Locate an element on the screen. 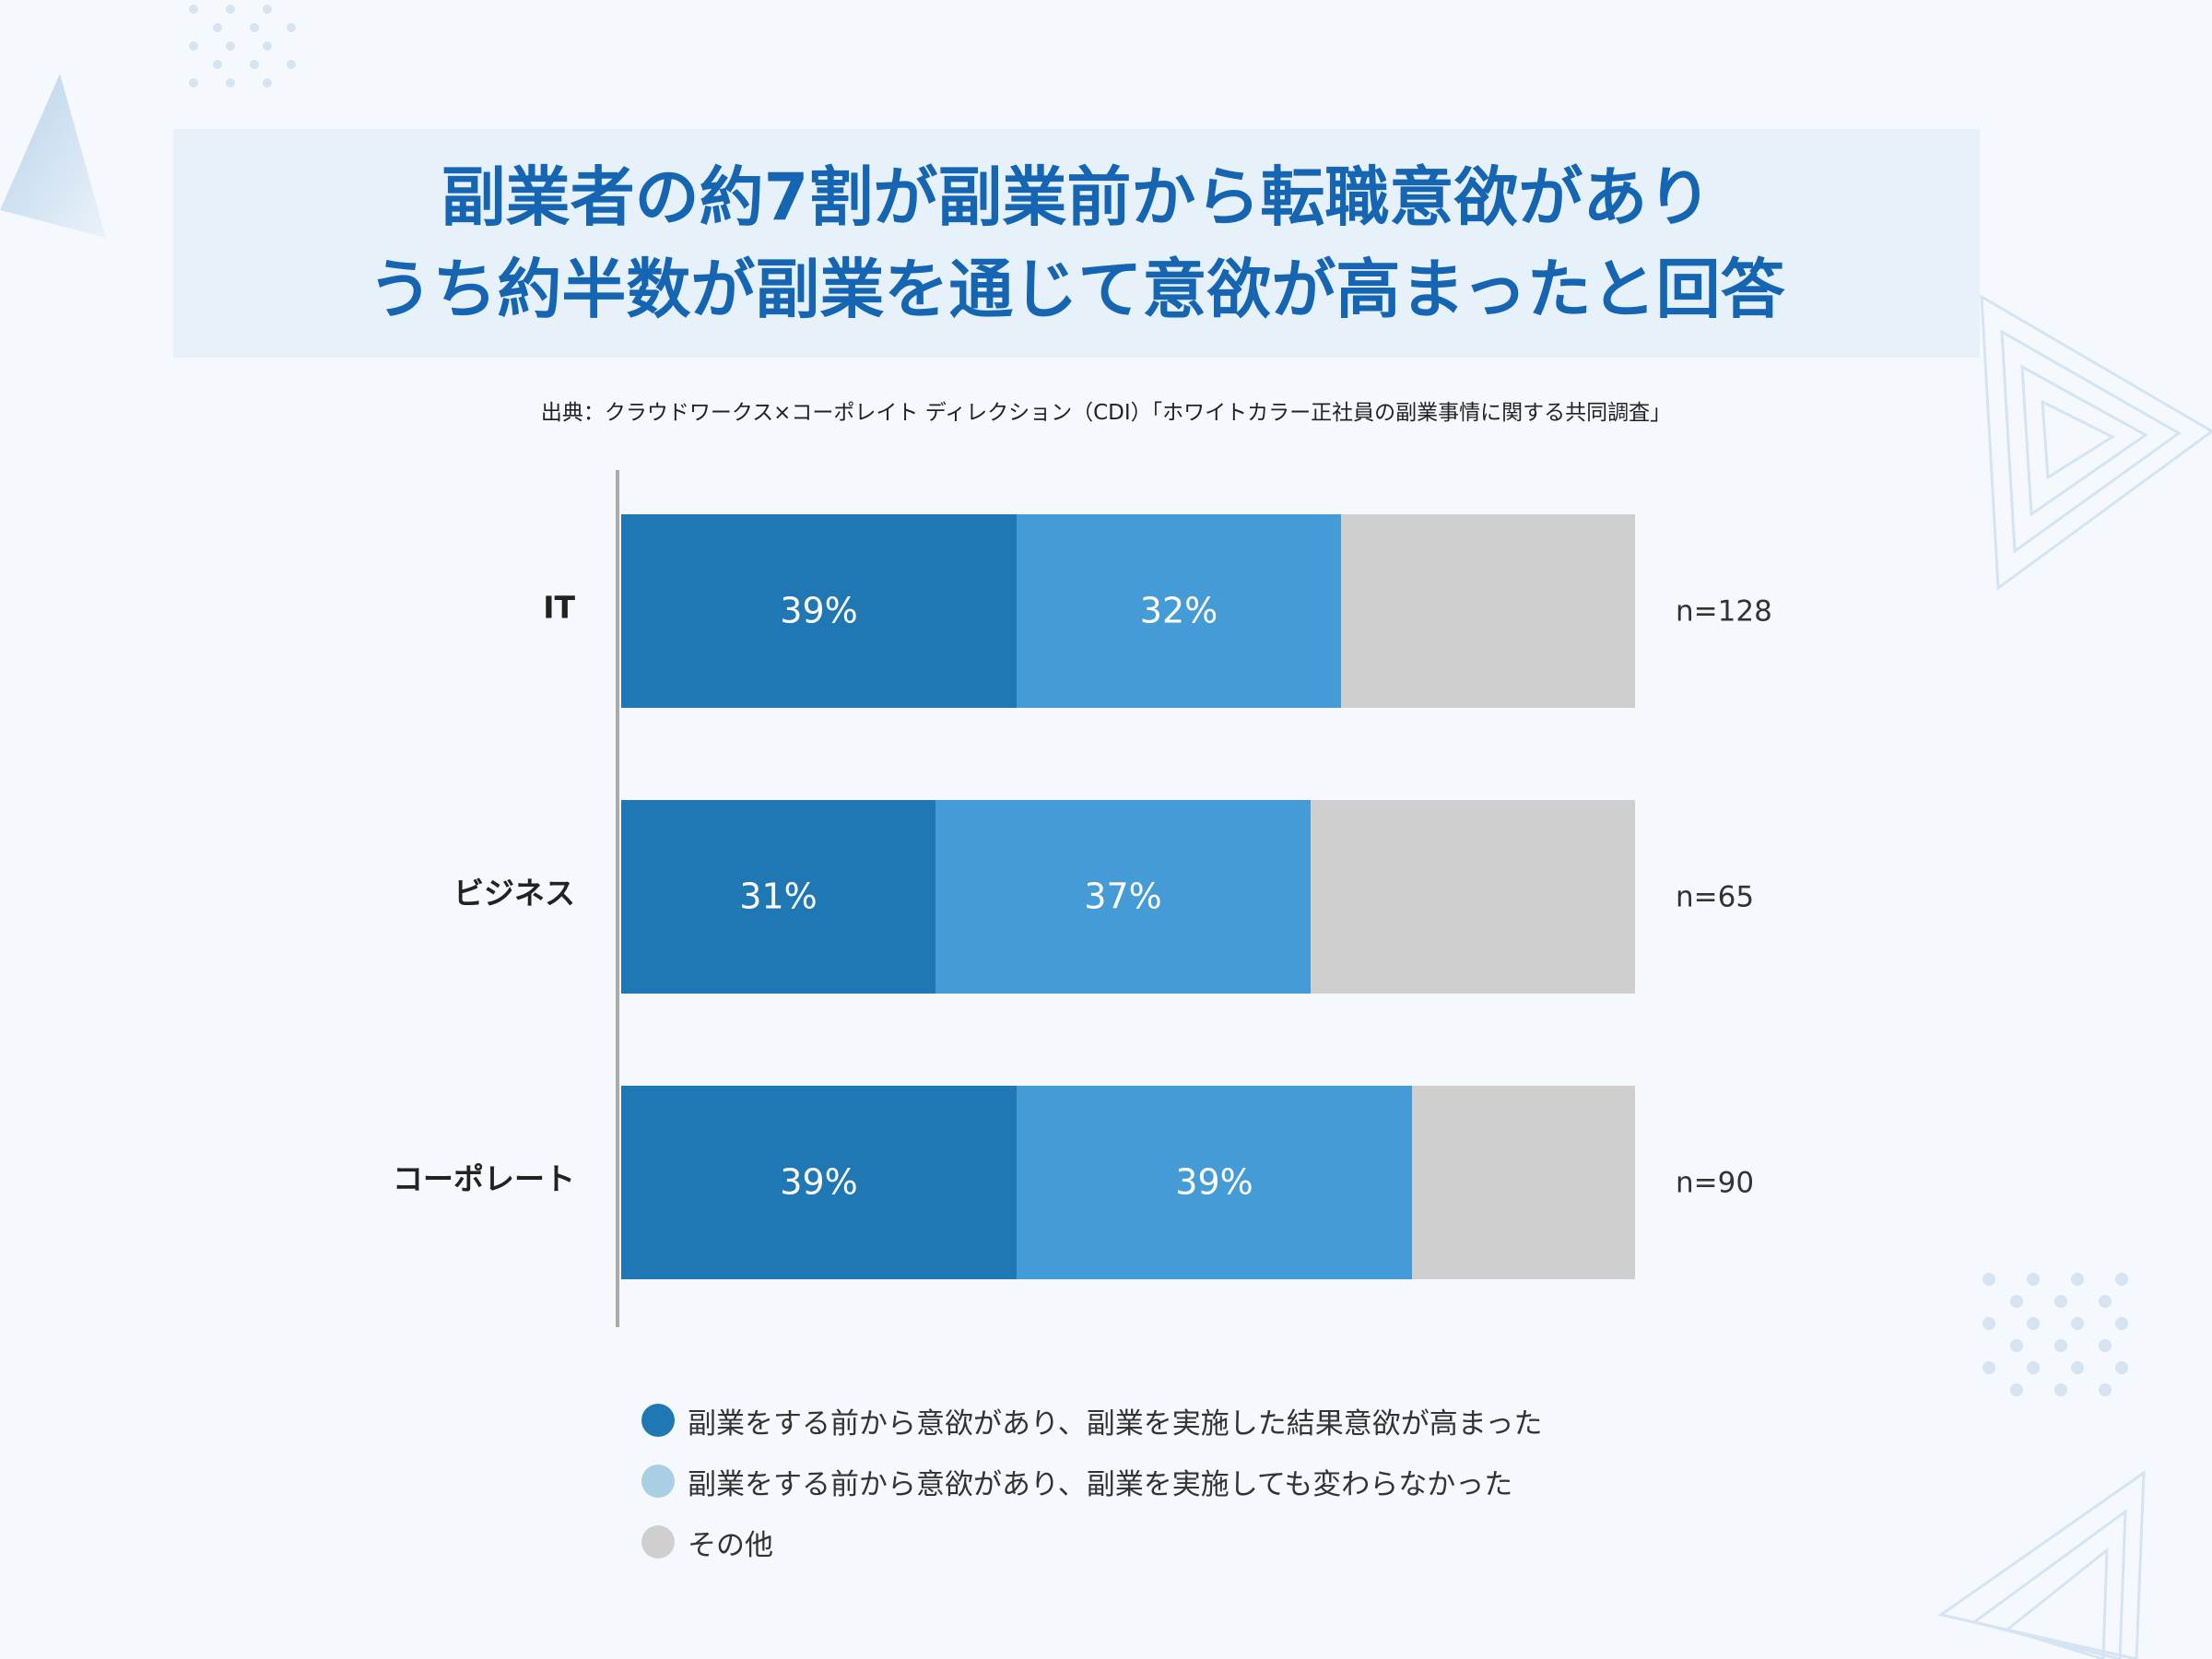 Image resolution: width=2212 pixels, height=1659 pixels. data-label: 37% is located at coordinates (1122, 897).